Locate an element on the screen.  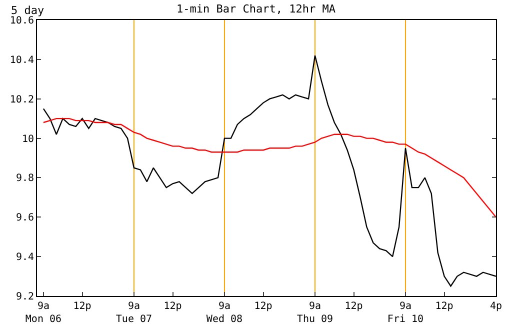
y-tick-label: 10 is located at coordinates (28, 139).